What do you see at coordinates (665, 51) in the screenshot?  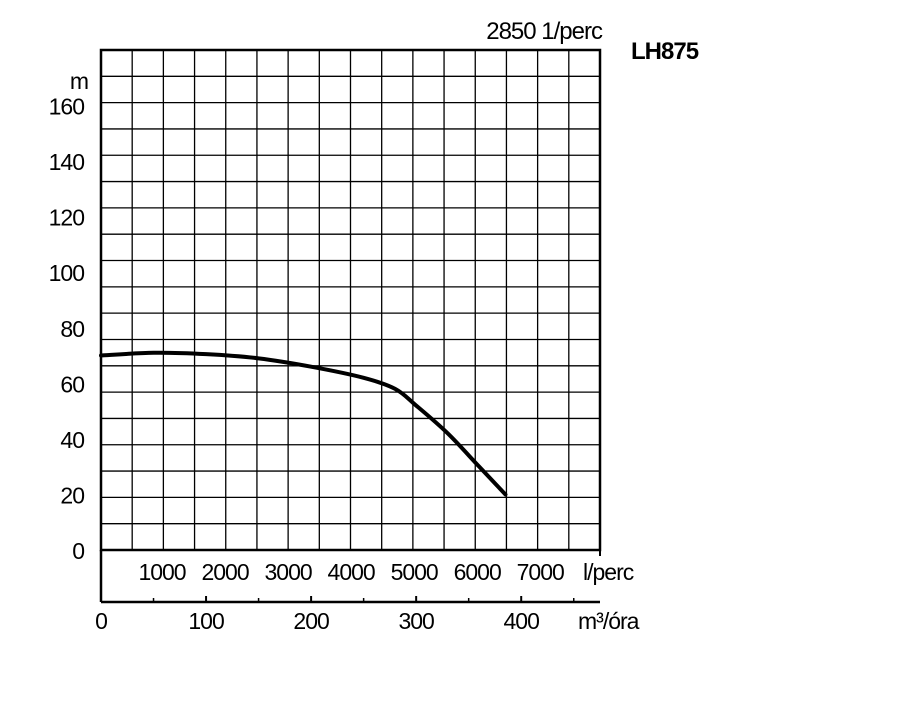 I see `chart-title: LH875` at bounding box center [665, 51].